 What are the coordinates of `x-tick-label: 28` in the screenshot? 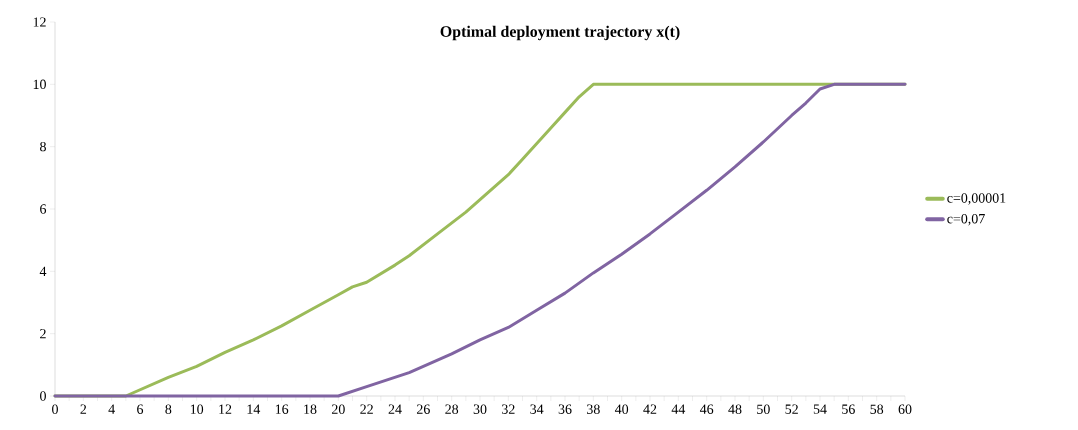 It's located at (452, 409).